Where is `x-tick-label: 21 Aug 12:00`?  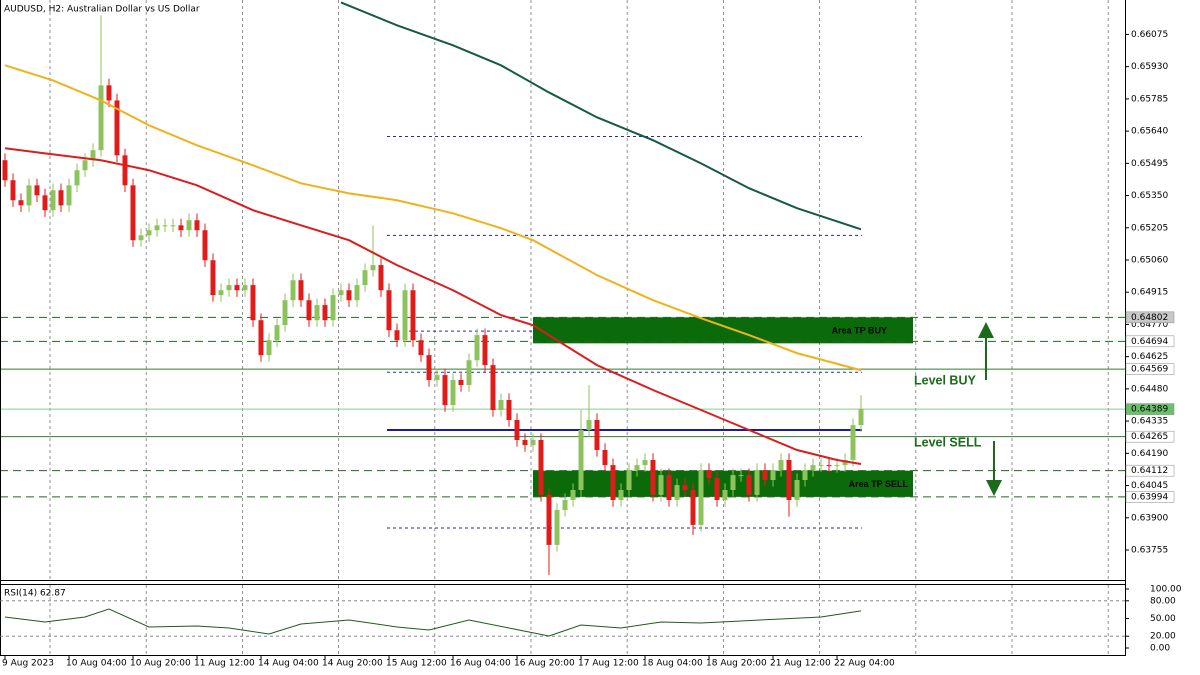
x-tick-label: 21 Aug 12:00 is located at coordinates (800, 664).